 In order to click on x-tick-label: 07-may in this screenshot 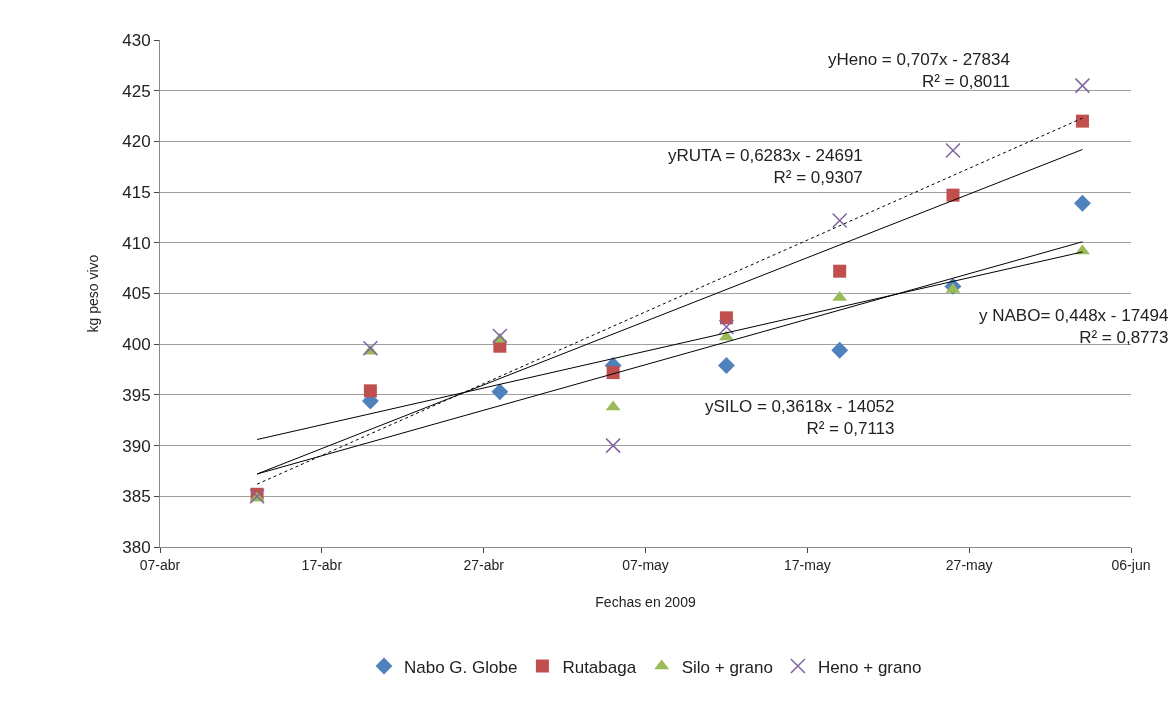, I will do `click(645, 564)`.